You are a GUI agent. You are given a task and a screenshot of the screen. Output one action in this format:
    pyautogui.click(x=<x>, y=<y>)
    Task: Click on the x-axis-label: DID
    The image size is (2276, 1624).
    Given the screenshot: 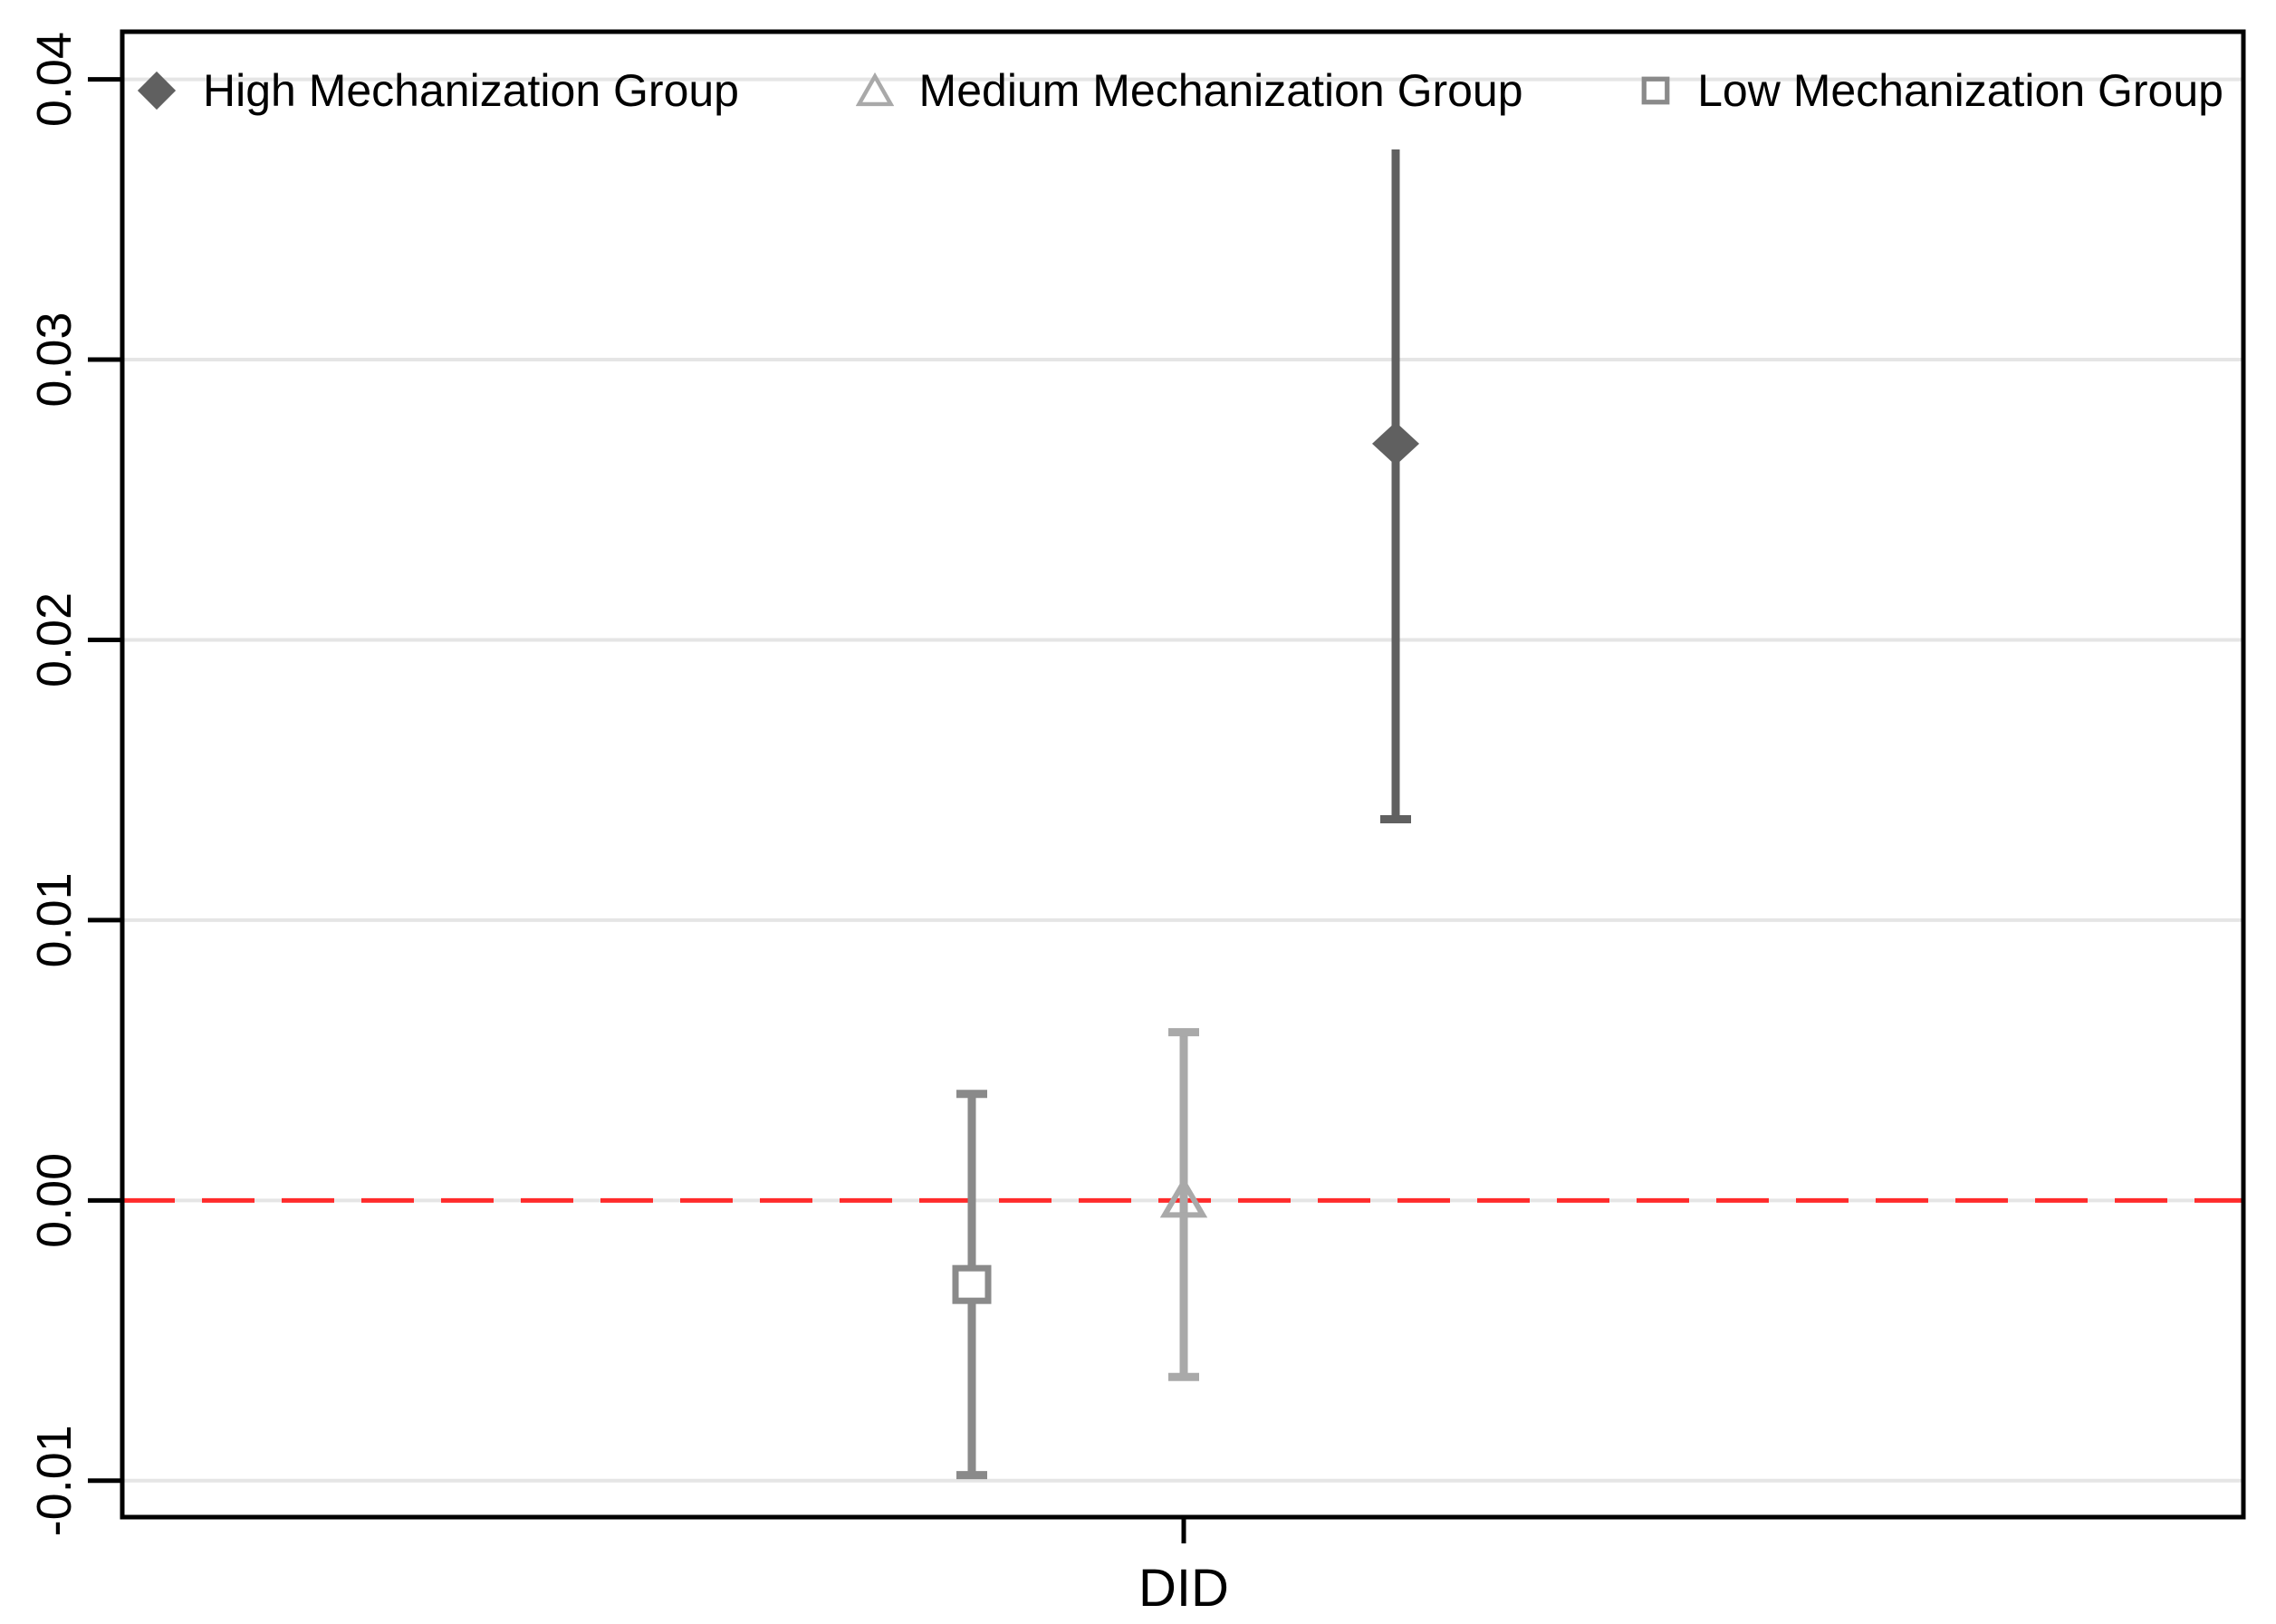 What is the action you would take?
    pyautogui.click(x=1184, y=1588)
    